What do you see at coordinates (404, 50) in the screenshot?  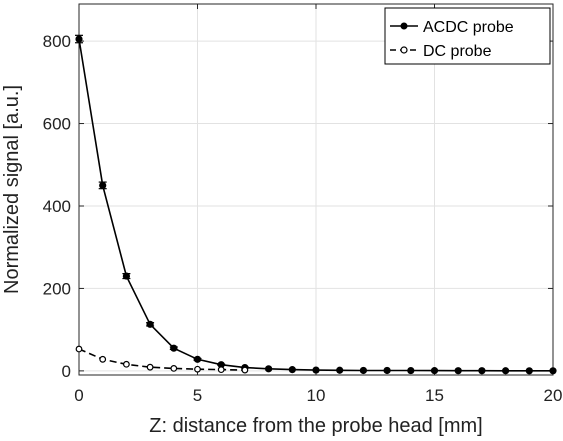 I see `legend-marker-dc` at bounding box center [404, 50].